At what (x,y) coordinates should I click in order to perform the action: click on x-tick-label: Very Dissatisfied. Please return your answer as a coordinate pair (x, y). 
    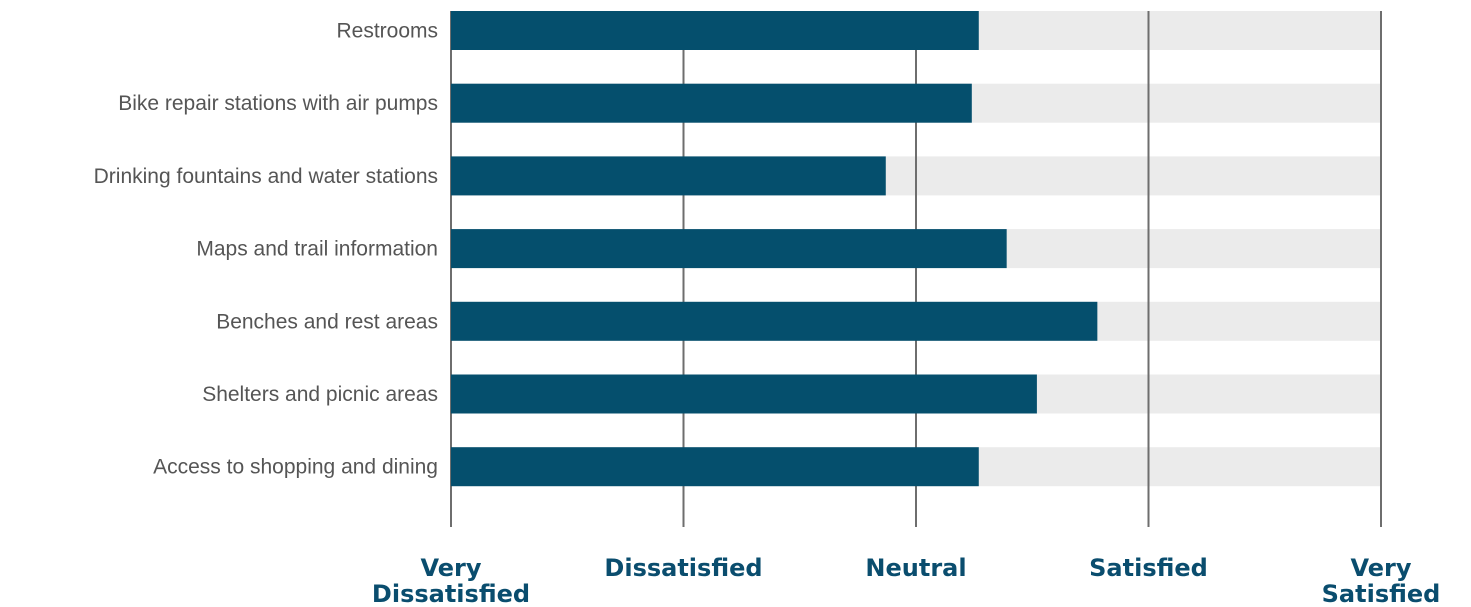
    Looking at the image, I should click on (451, 580).